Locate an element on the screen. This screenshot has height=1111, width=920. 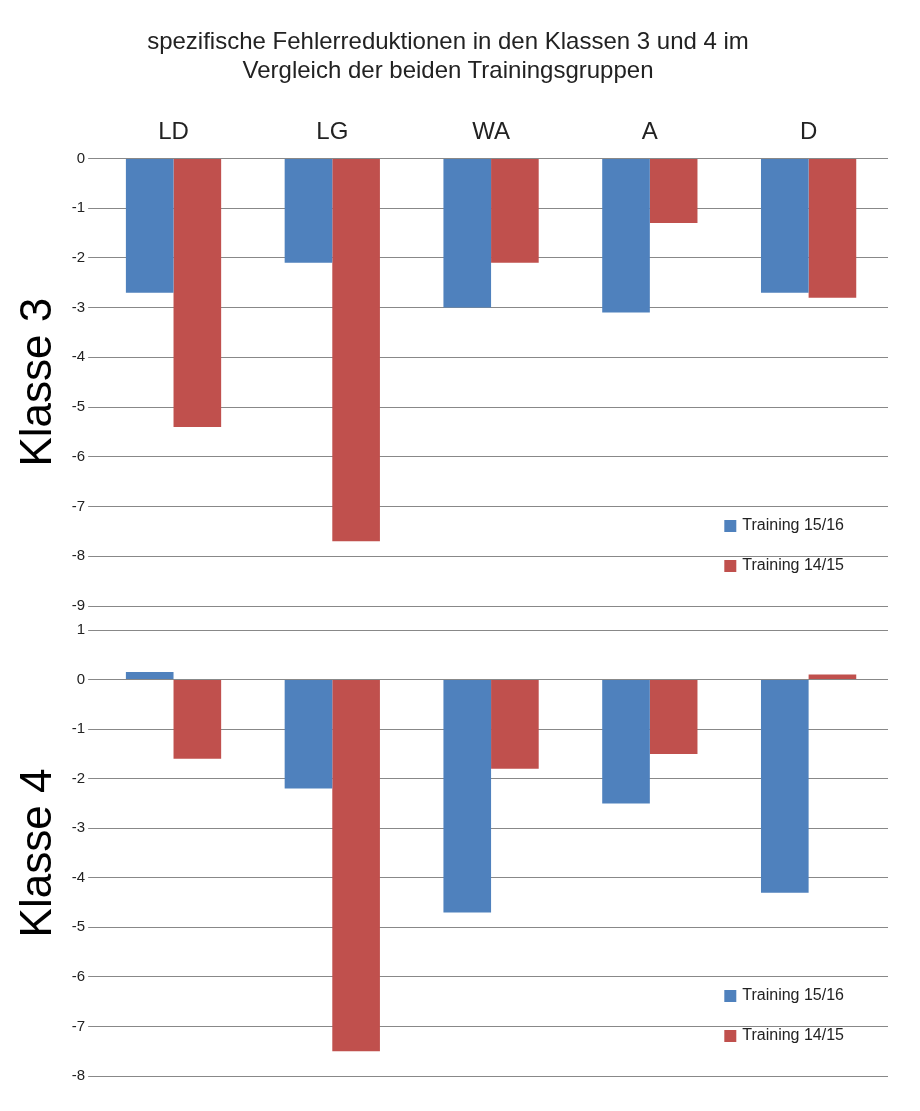
y-tick-label: -9 is located at coordinates (78, 605).